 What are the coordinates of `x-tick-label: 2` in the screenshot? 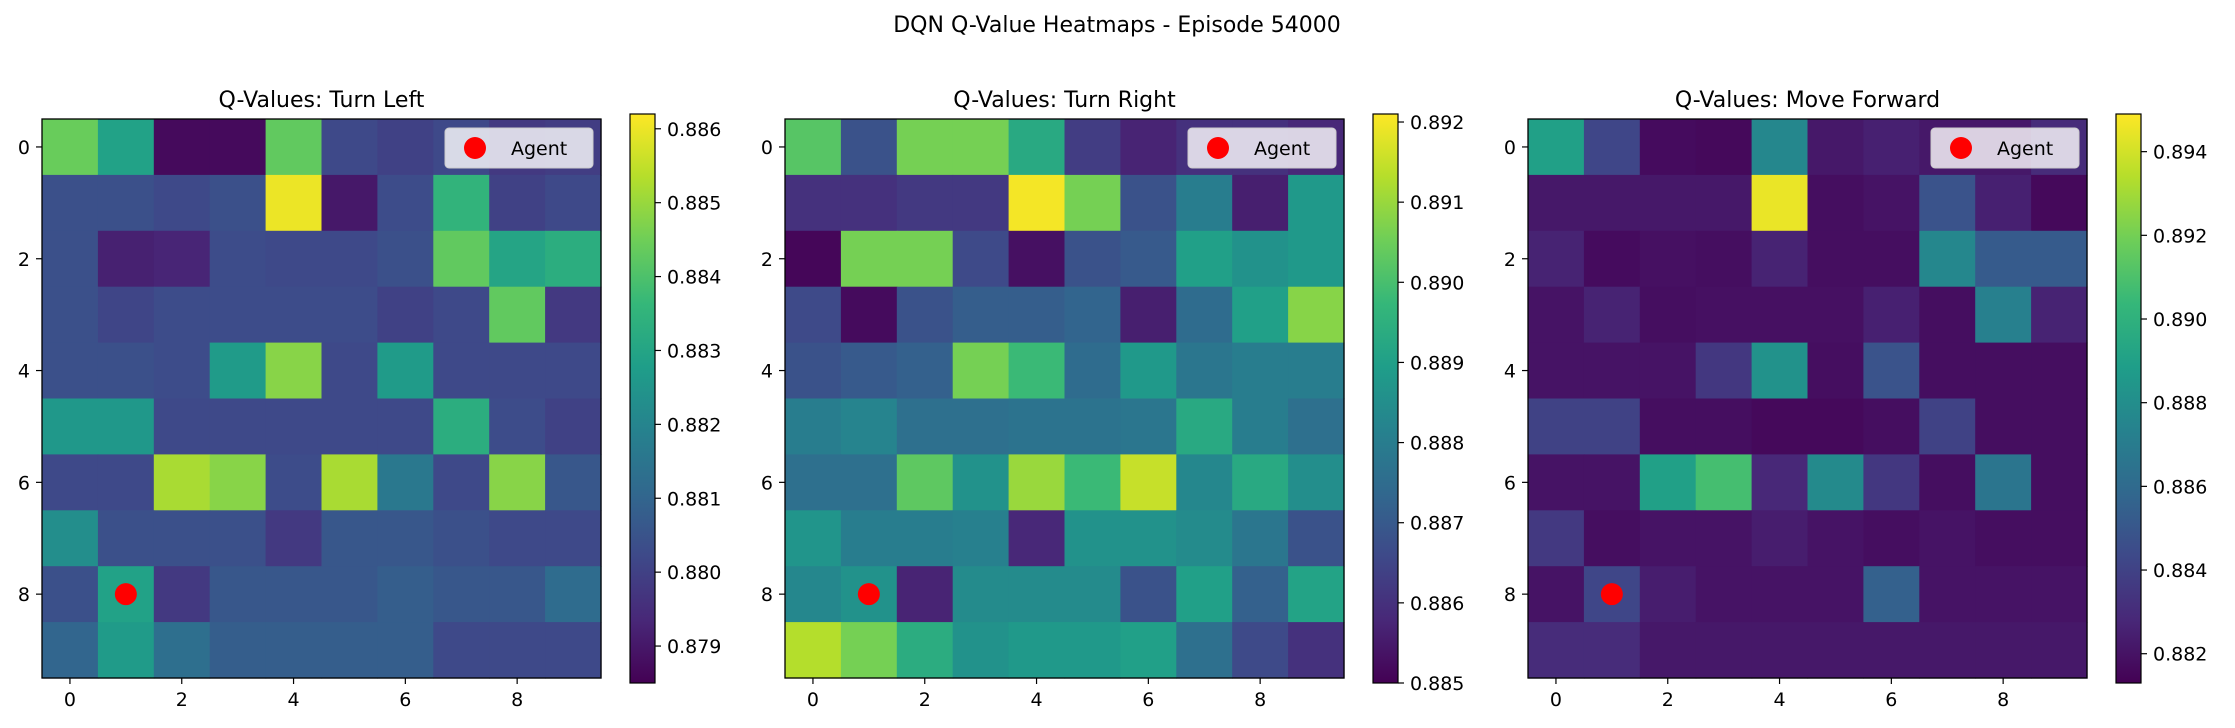 It's located at (1668, 700).